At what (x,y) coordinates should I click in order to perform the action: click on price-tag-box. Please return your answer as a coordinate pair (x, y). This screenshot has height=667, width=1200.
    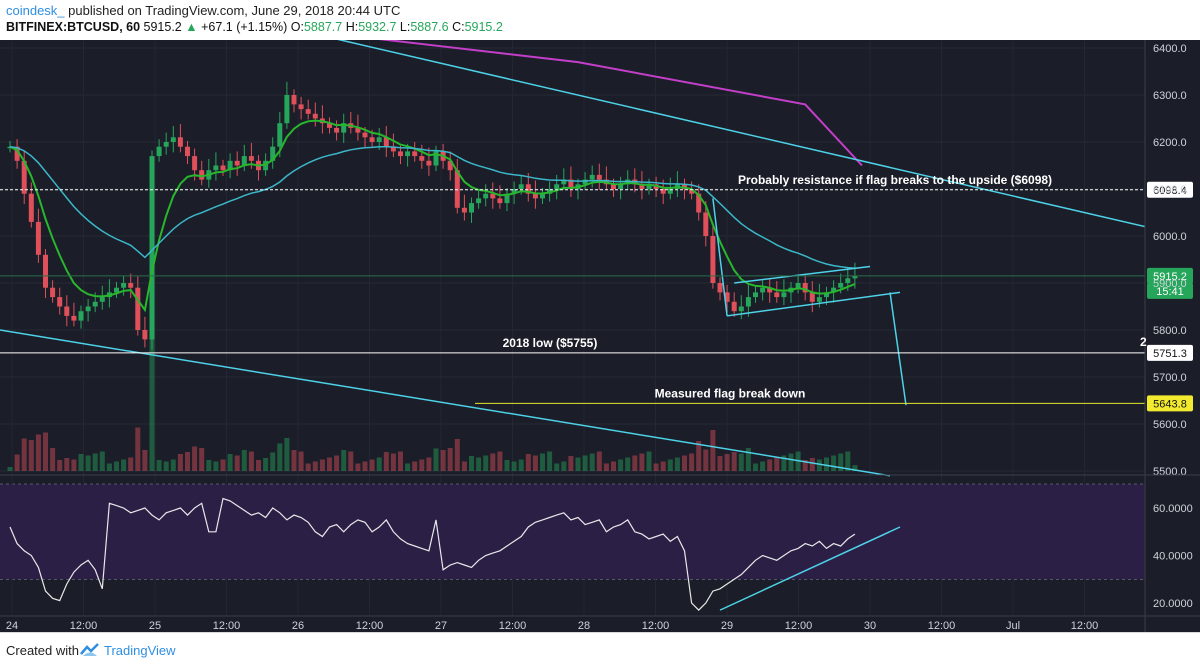
    Looking at the image, I should click on (1170, 403).